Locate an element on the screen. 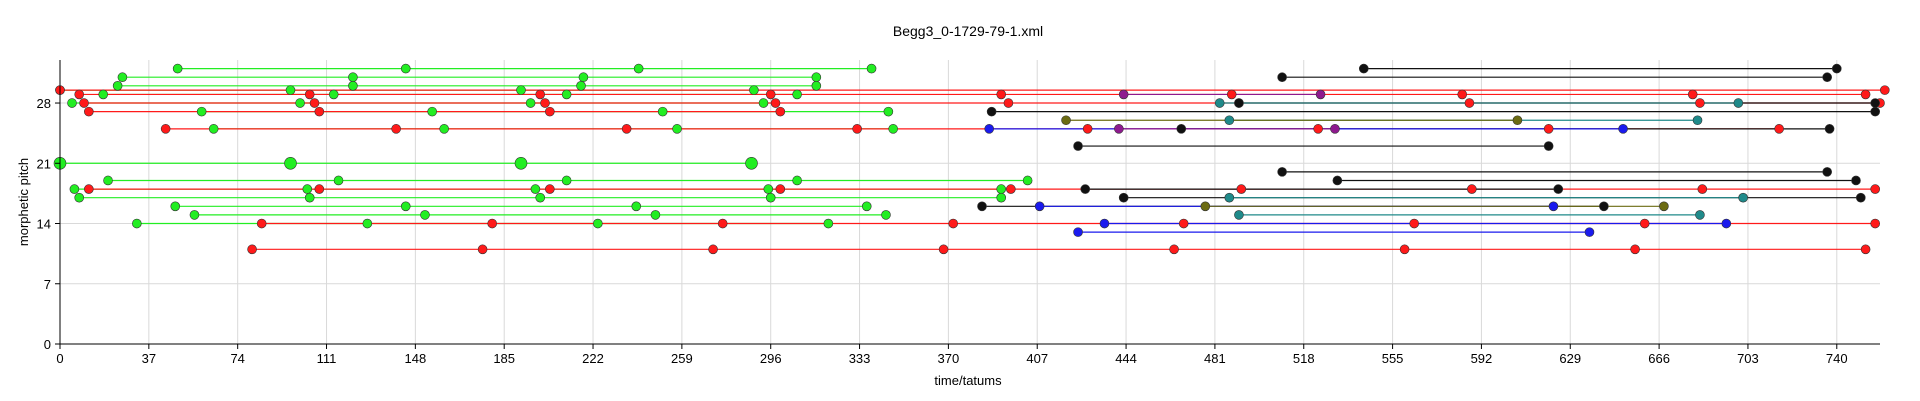  x-tick-label: 740 is located at coordinates (1837, 358).